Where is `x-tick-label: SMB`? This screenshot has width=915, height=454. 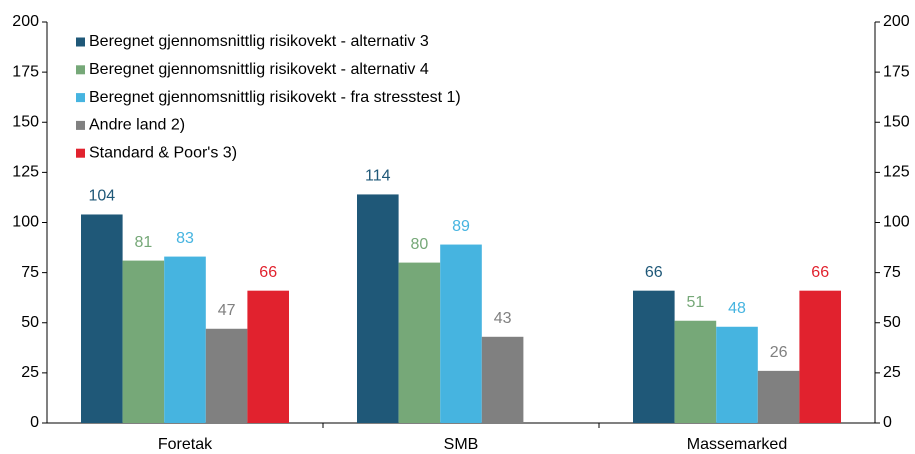 x-tick-label: SMB is located at coordinates (461, 444).